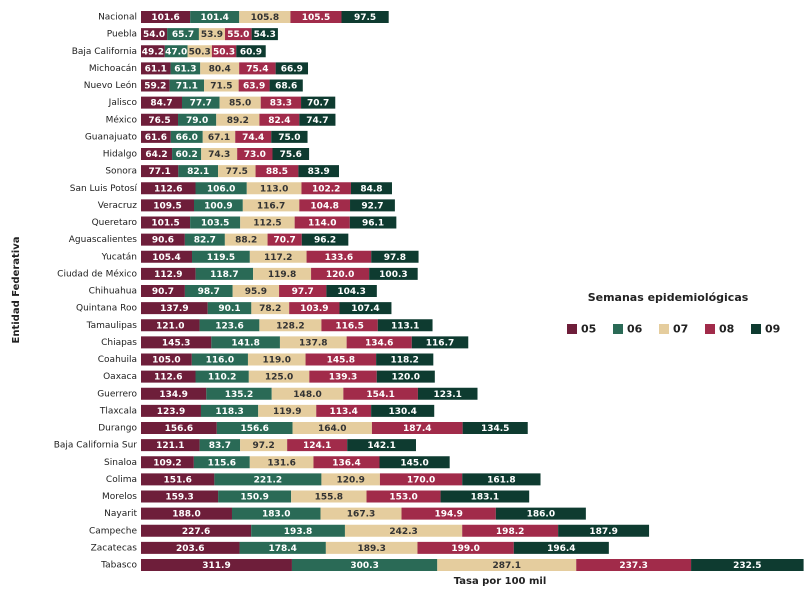  What do you see at coordinates (274, 189) in the screenshot?
I see `data-label: 113.0` at bounding box center [274, 189].